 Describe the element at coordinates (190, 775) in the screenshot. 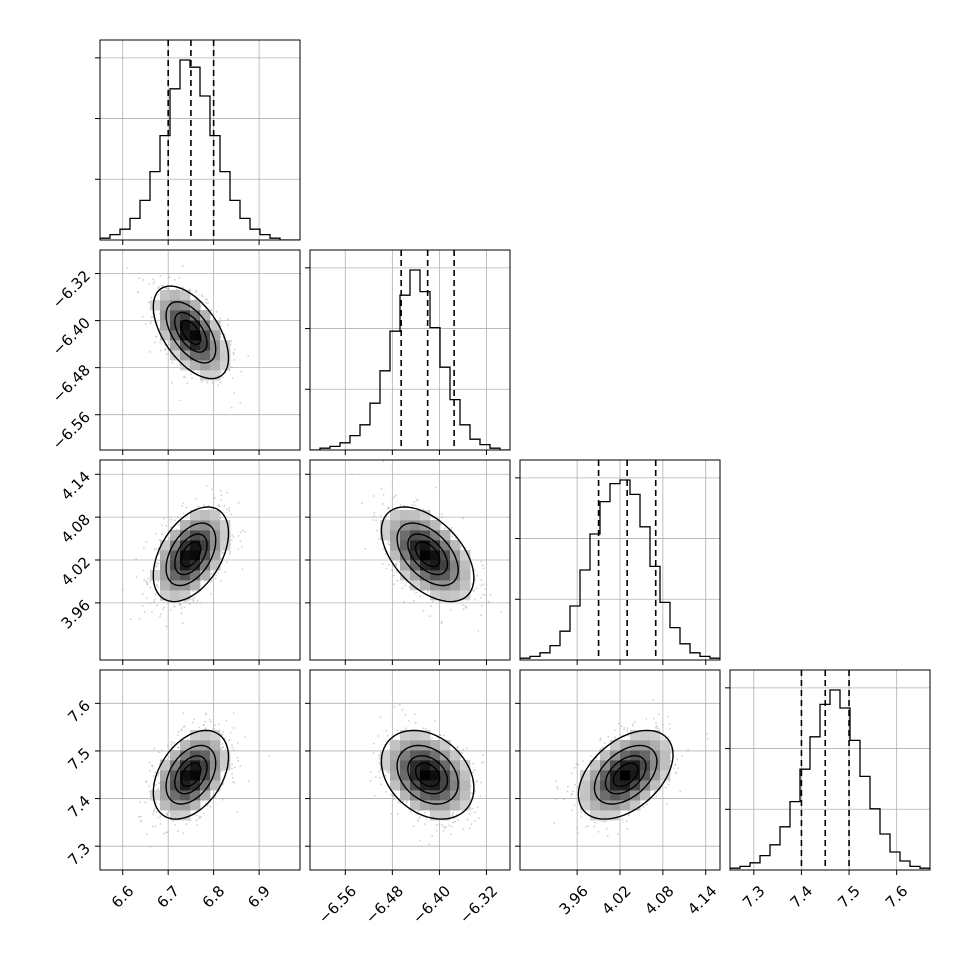

I see `density-cells` at that location.